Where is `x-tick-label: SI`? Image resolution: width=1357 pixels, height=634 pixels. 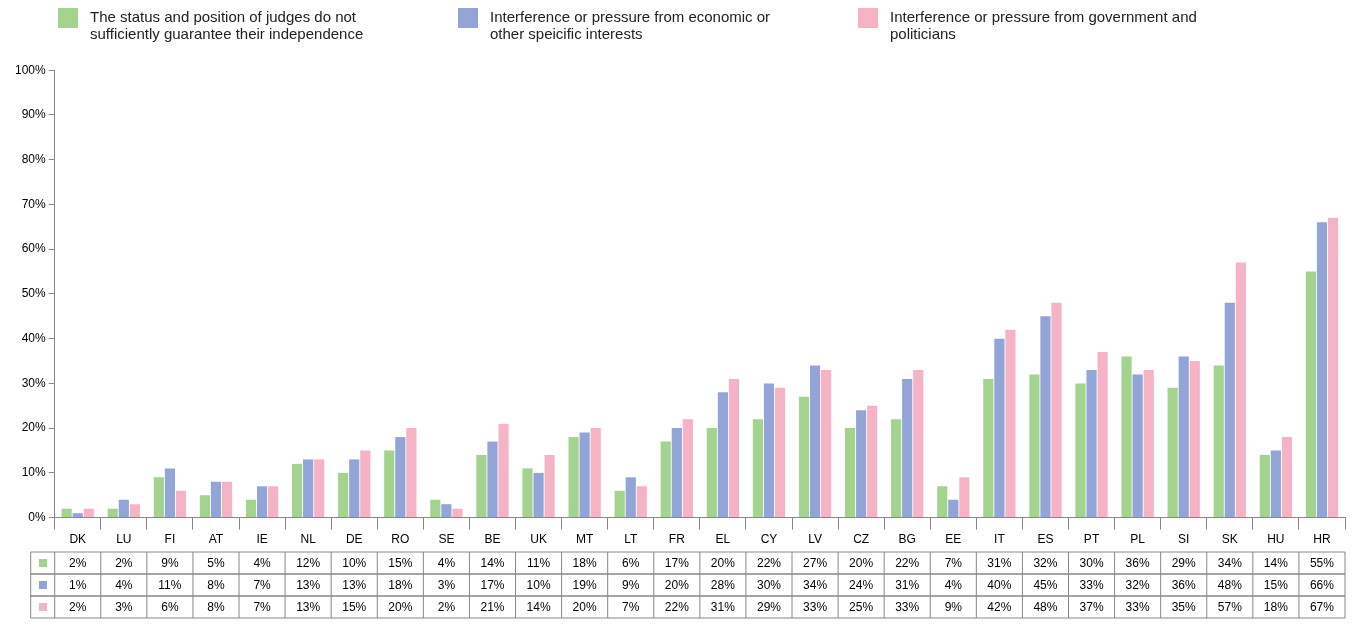
x-tick-label: SI is located at coordinates (1184, 539).